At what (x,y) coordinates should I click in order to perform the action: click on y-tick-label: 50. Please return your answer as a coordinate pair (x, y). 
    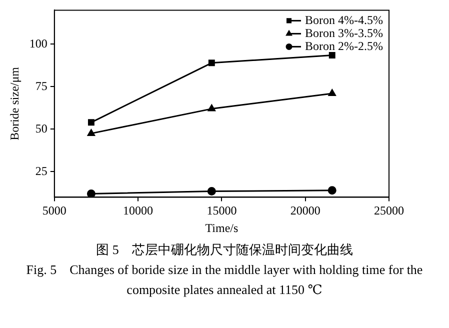
    Looking at the image, I should click on (41, 128).